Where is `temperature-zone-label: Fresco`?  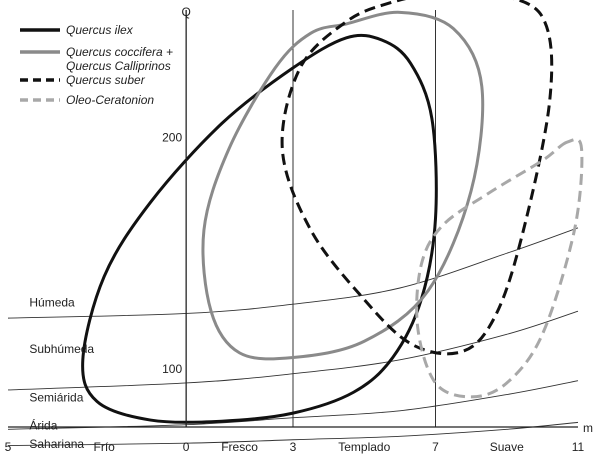
temperature-zone-label: Fresco is located at coordinates (239, 447).